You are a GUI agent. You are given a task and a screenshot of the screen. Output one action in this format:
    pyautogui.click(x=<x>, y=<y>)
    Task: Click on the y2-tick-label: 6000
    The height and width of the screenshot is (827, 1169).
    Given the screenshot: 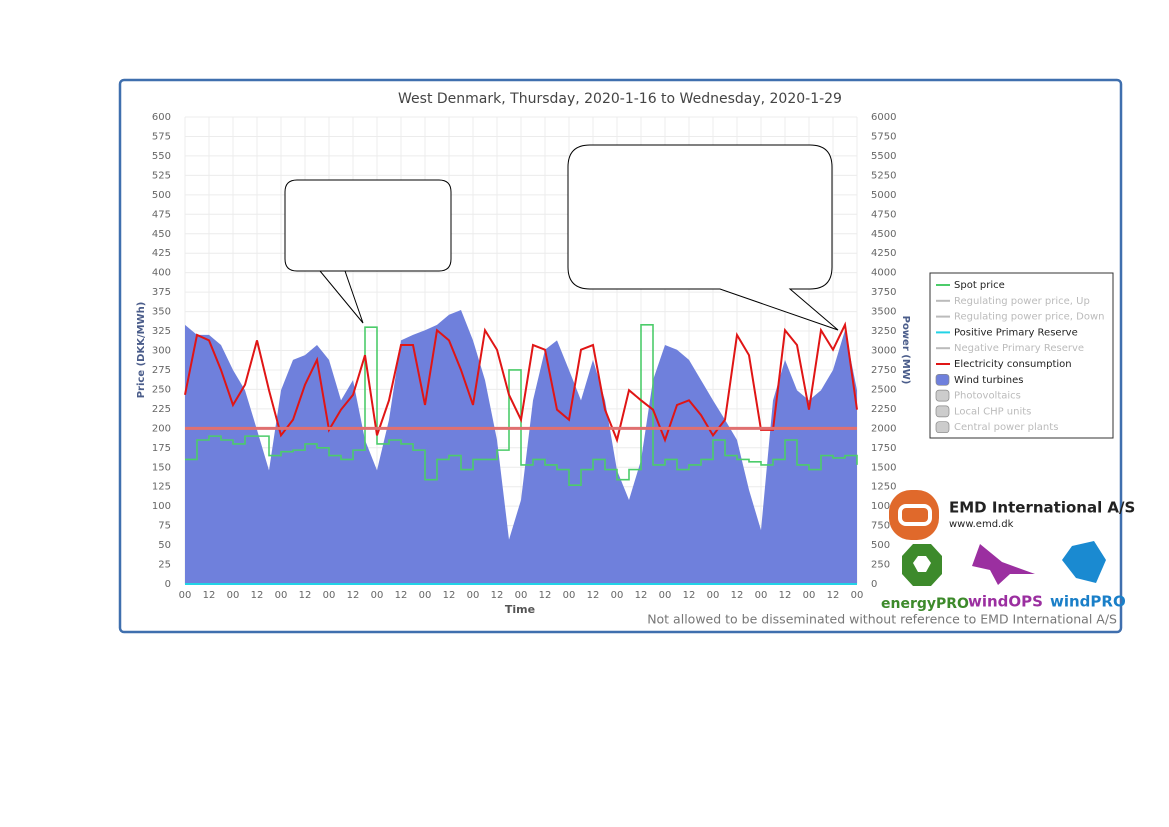 What is the action you would take?
    pyautogui.click(x=883, y=117)
    